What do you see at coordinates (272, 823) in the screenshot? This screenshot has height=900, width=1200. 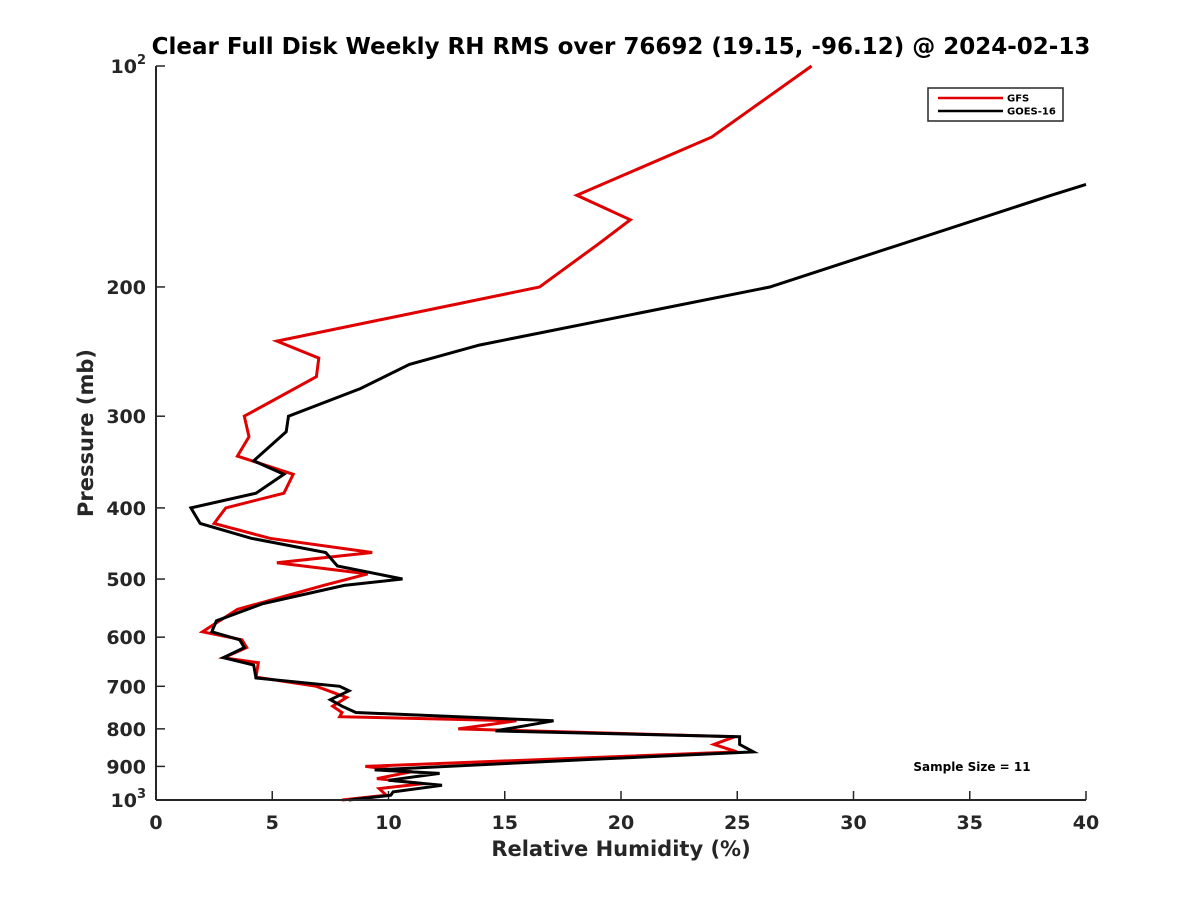 I see `x-tick-label: 5` at bounding box center [272, 823].